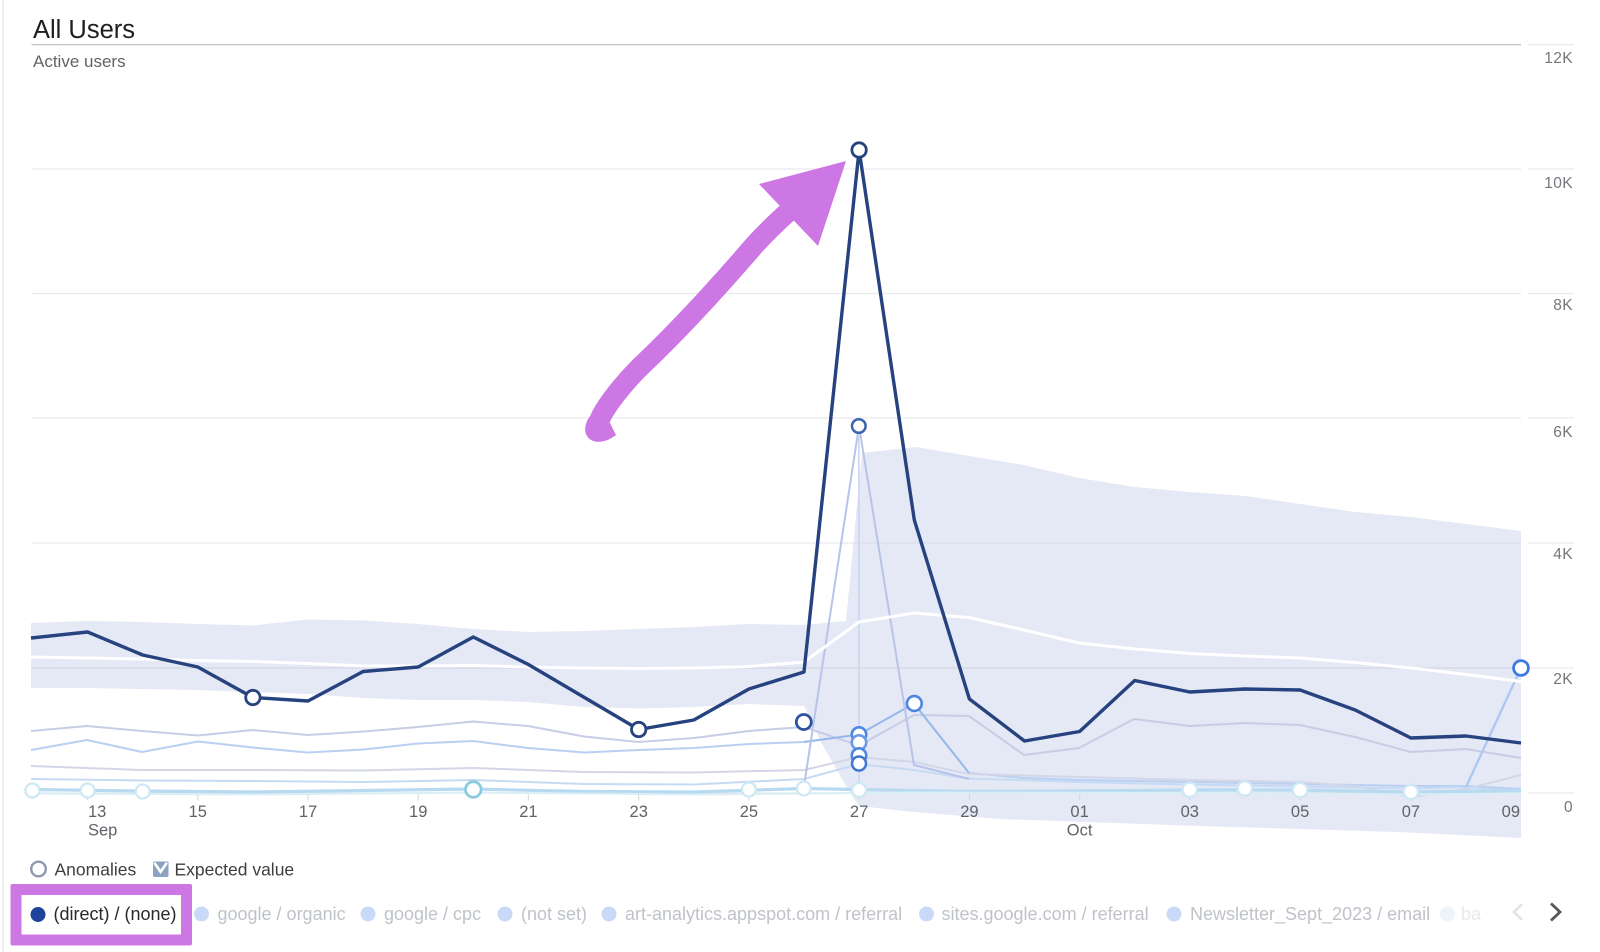 Image resolution: width=1600 pixels, height=952 pixels. Describe the element at coordinates (115, 914) in the screenshot. I see `svg-text: (direct) / (none)` at that location.